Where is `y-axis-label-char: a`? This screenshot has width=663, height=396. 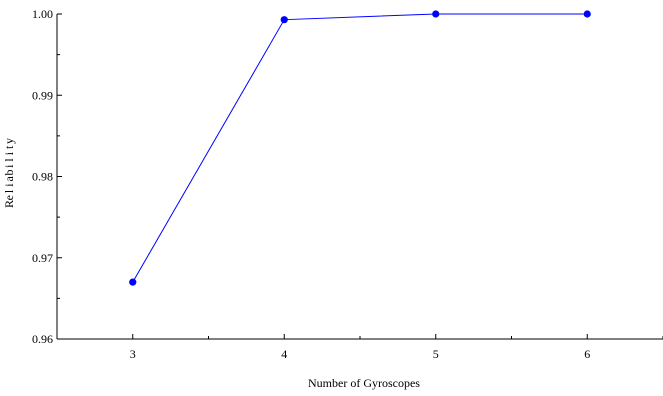 y-axis-label-char: a is located at coordinates (9, 178).